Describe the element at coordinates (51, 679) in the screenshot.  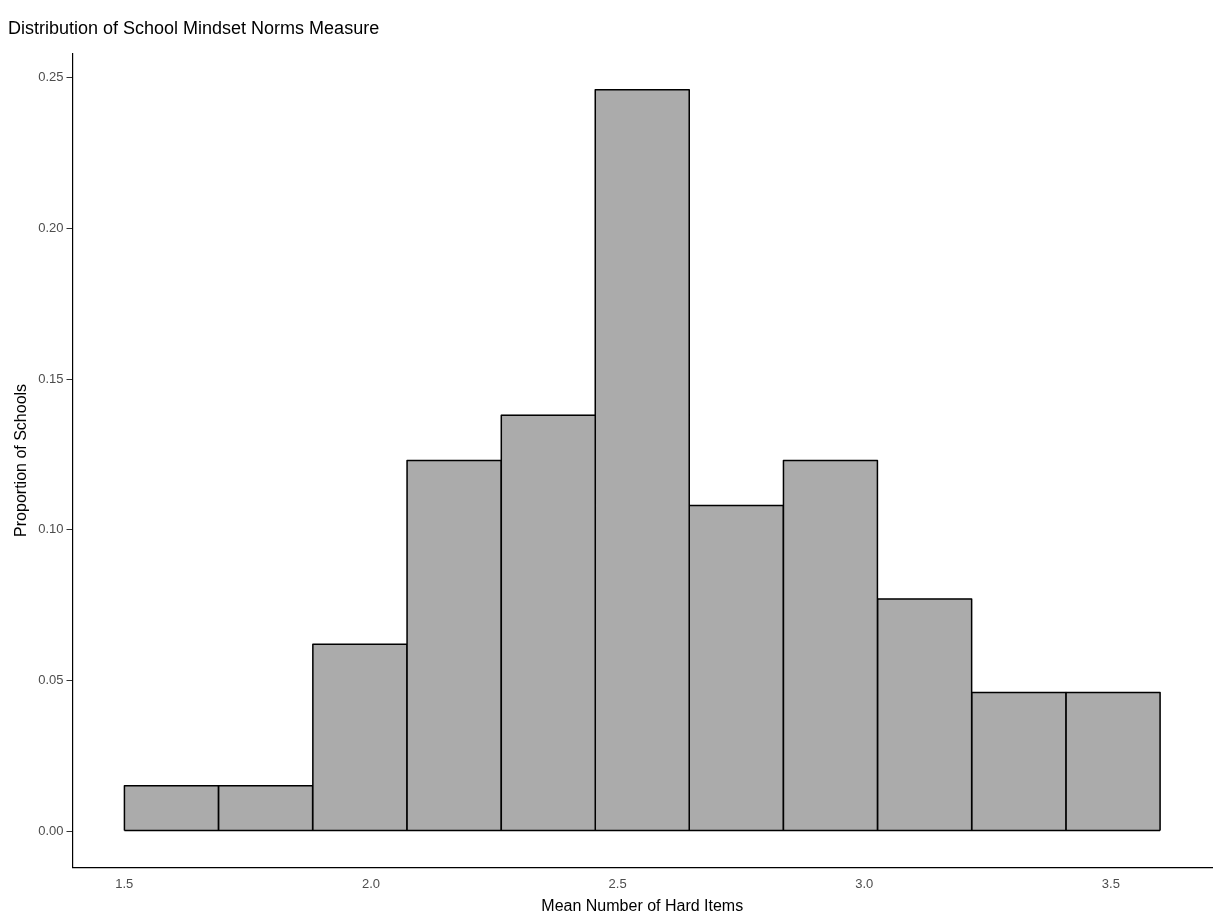
I see `y-tick-label: 0.05` at that location.